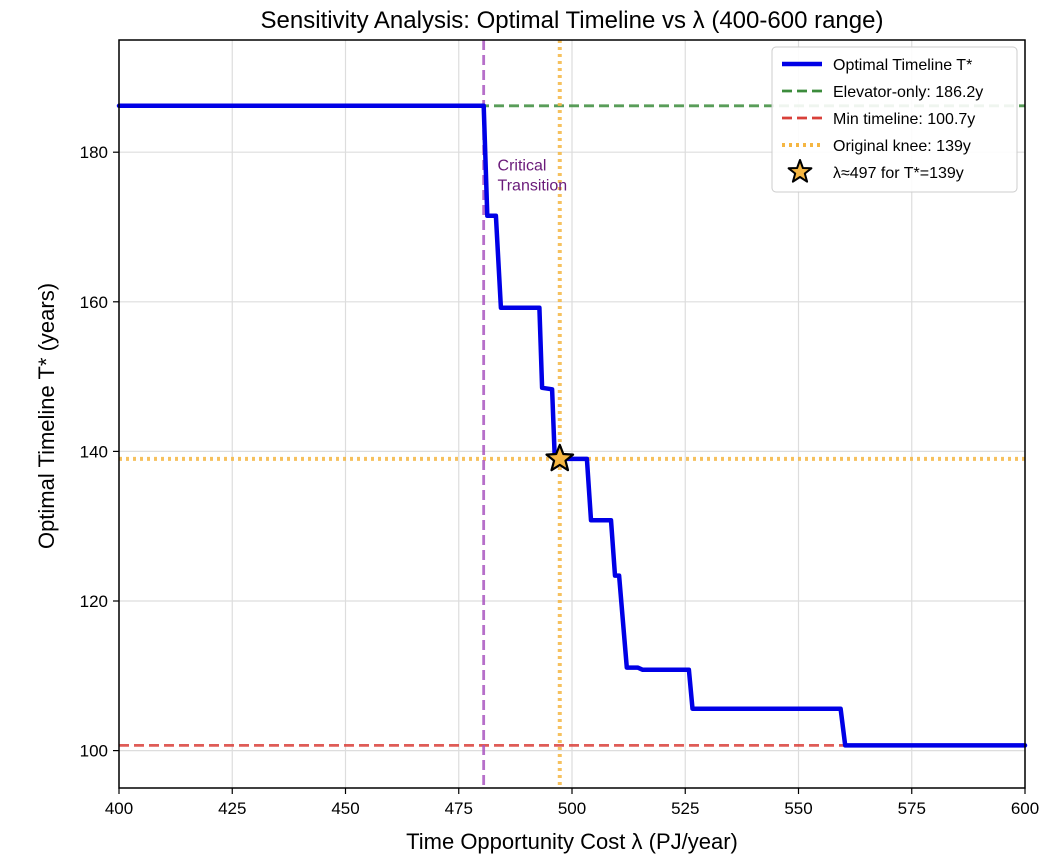  I want to click on y-tick-label: 140, so click(94, 451).